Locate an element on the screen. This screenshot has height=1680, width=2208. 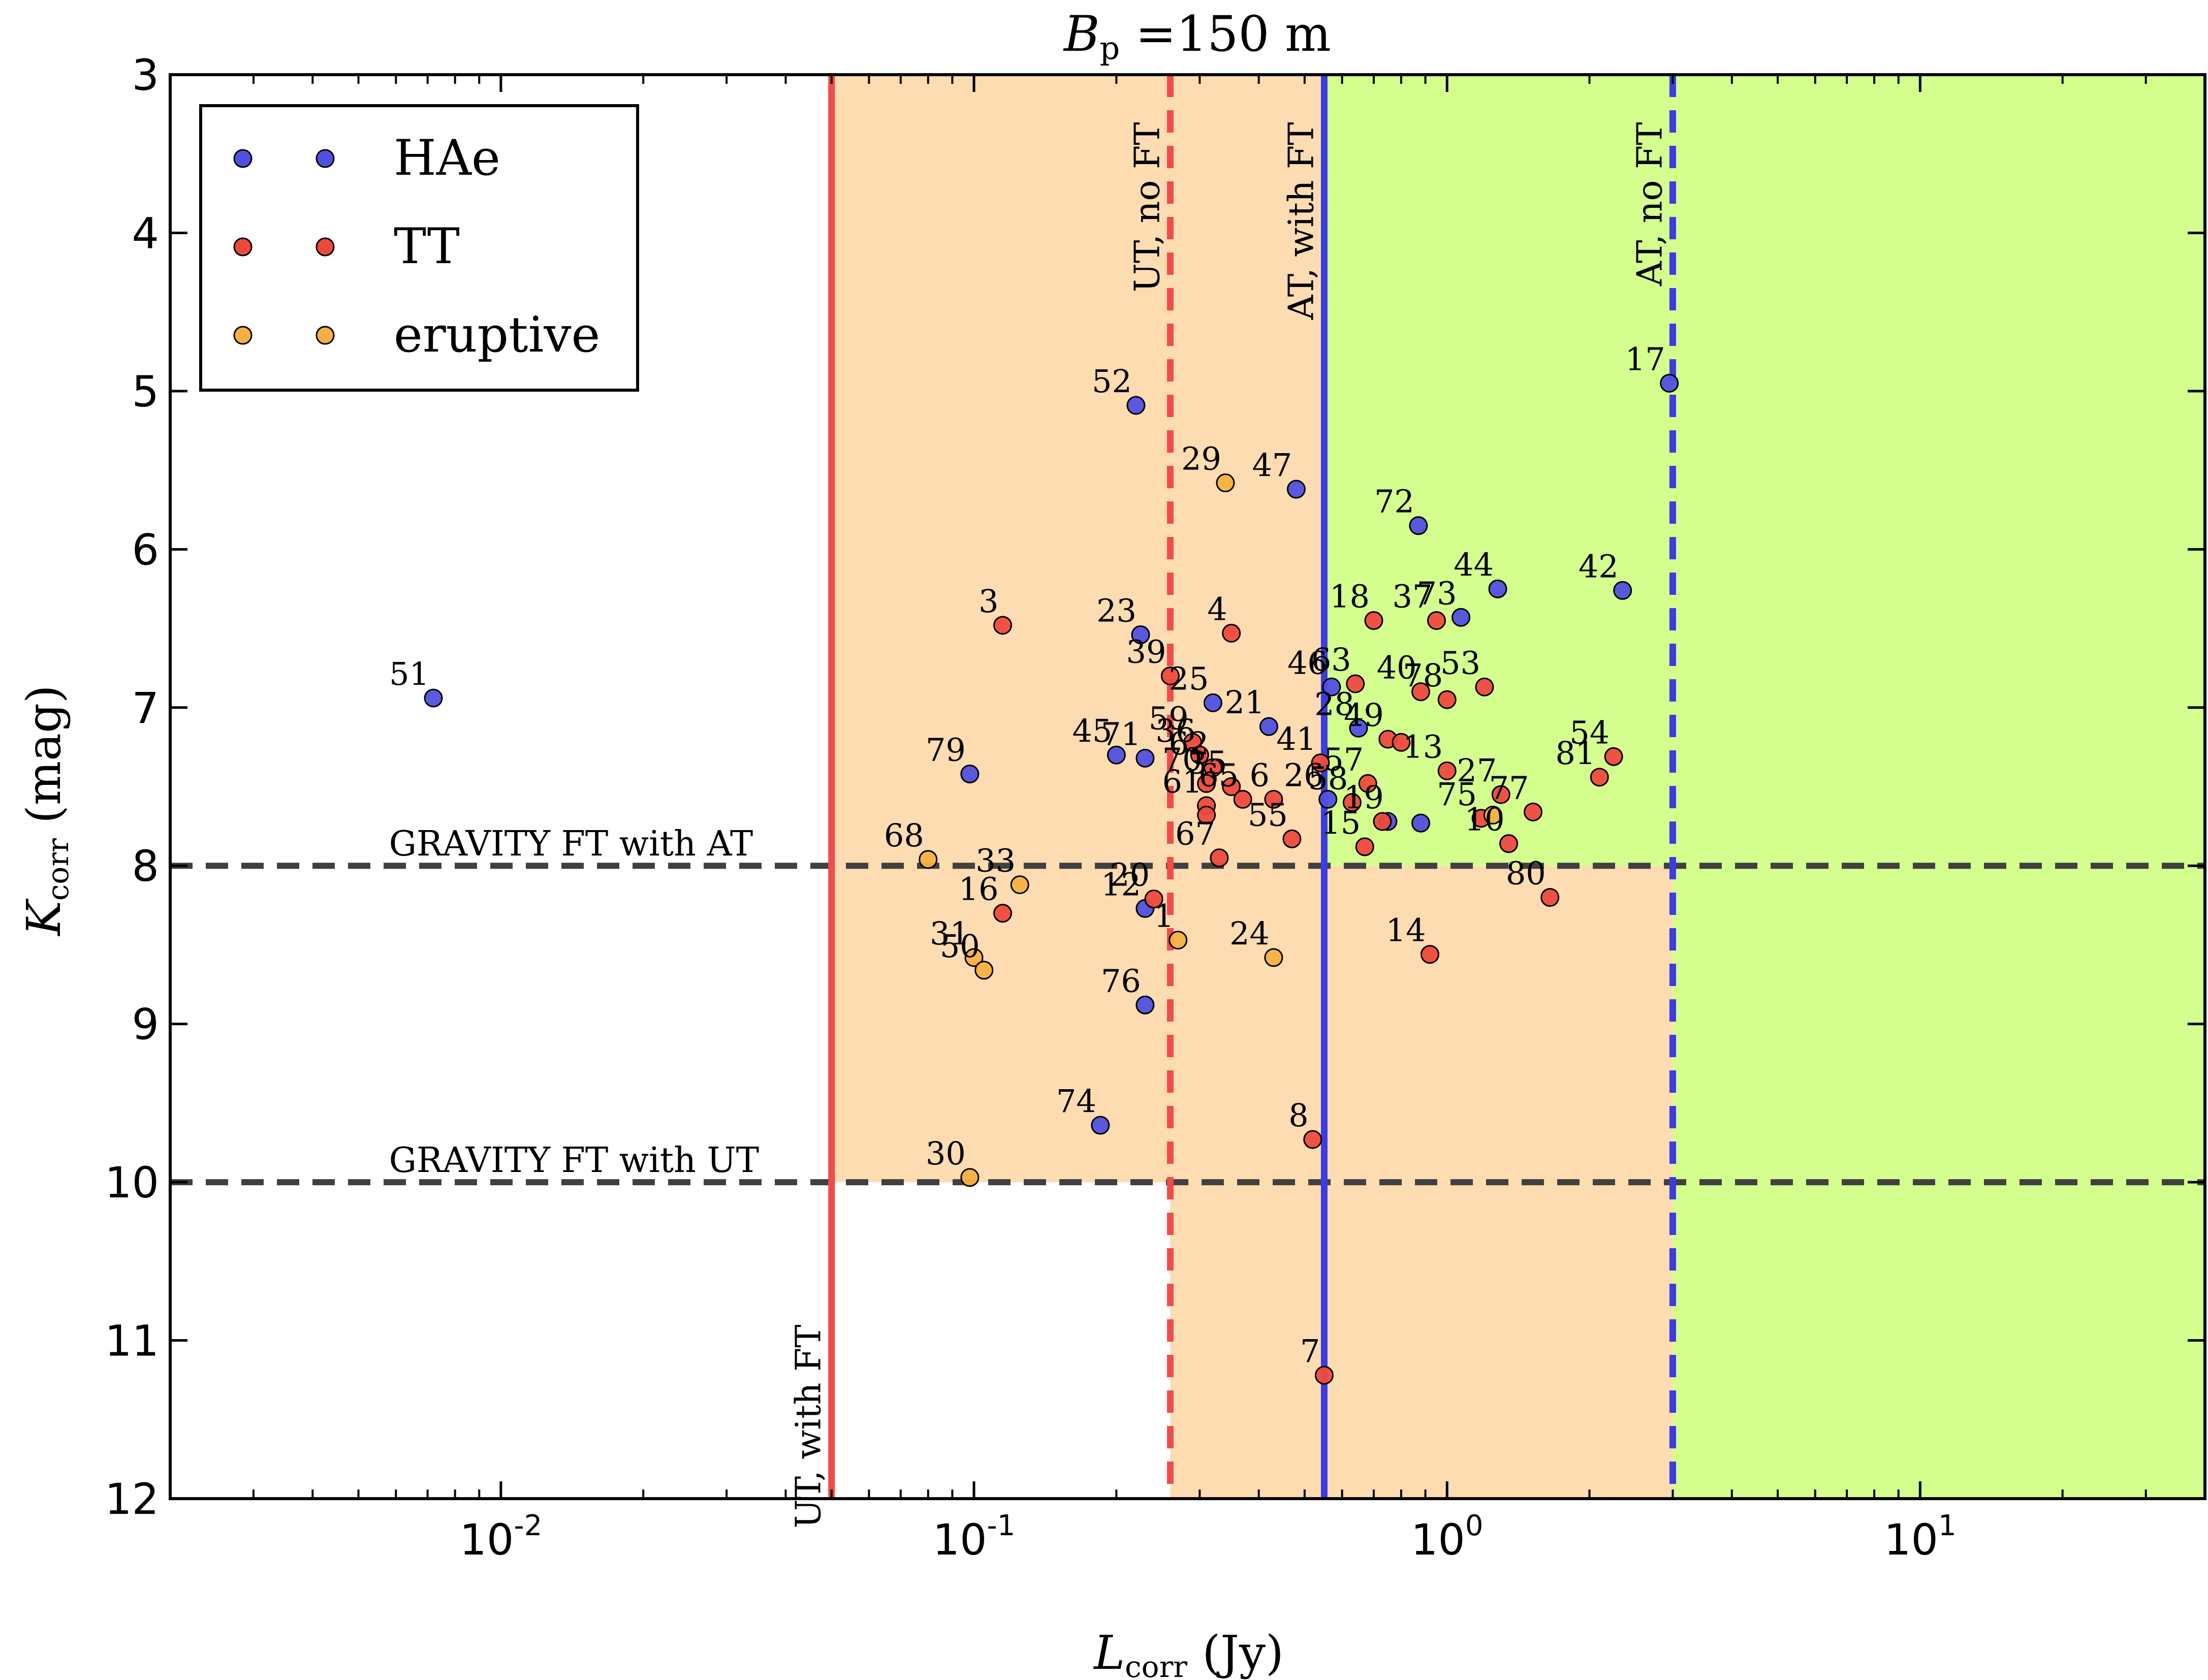
point-label-40: 40 is located at coordinates (1397, 667).